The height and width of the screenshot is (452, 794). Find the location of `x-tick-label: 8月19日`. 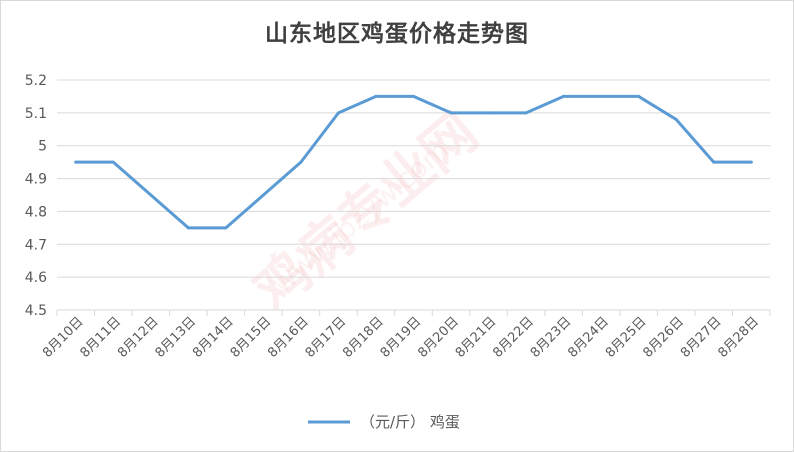

x-tick-label: 8月19日 is located at coordinates (401, 337).